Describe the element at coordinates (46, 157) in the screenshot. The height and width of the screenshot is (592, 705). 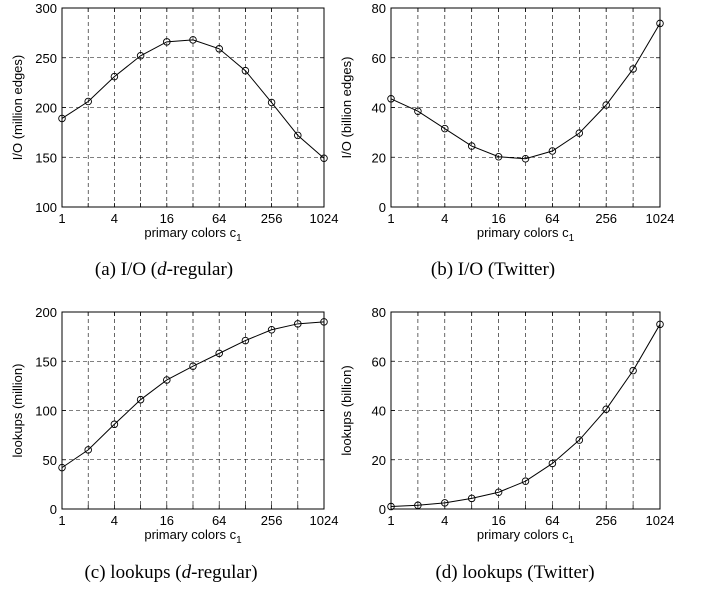
I see `y-tick-label: 150` at that location.